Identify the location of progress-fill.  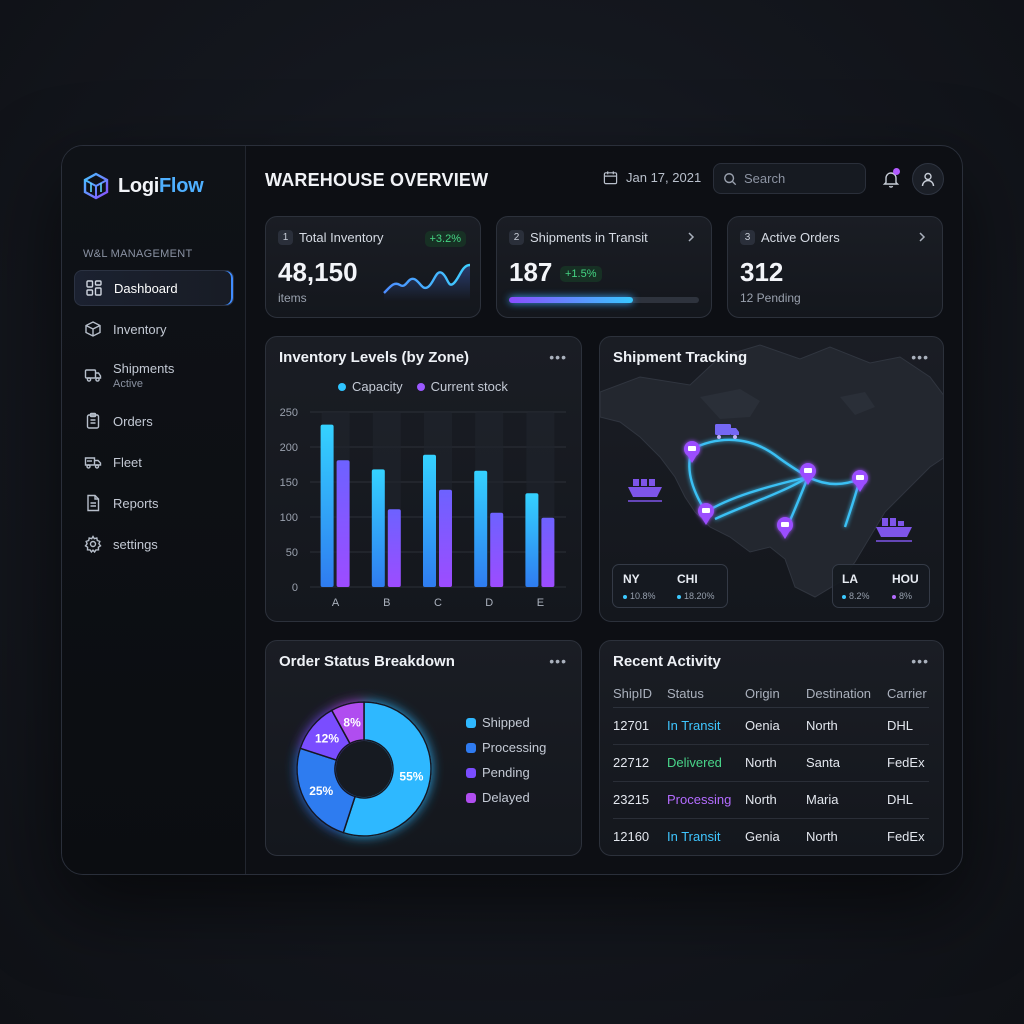
(571, 300).